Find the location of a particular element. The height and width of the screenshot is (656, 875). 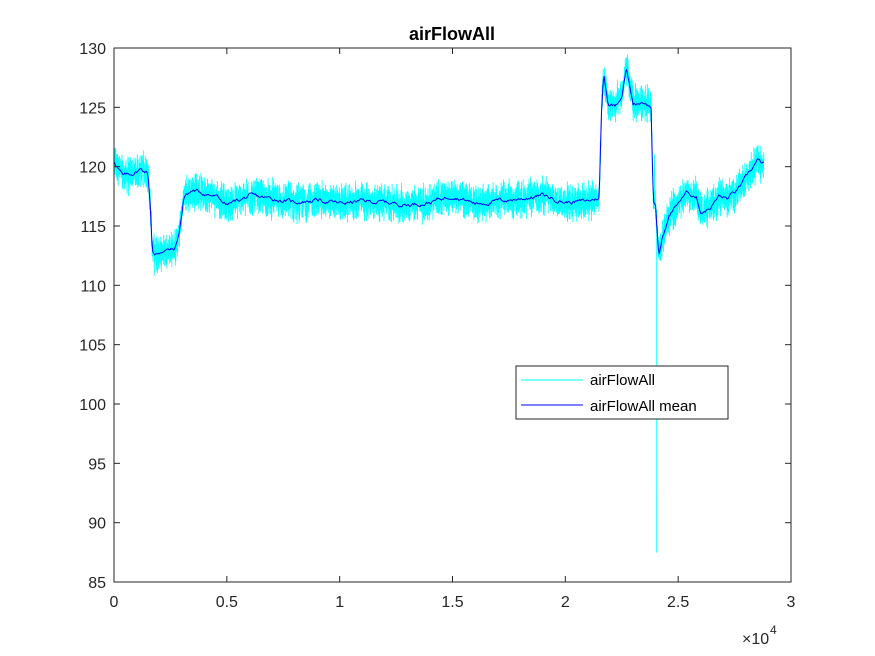

x-tick-label: 0.5 is located at coordinates (227, 602).